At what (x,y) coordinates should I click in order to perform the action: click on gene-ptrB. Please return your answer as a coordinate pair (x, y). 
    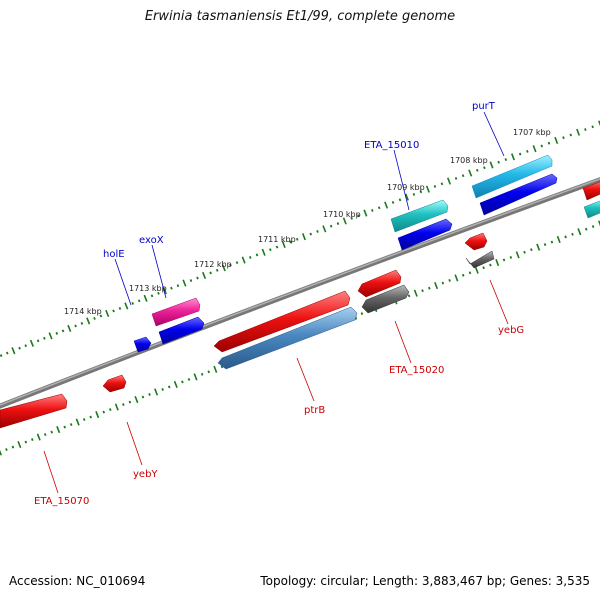
    Looking at the image, I should click on (282, 321).